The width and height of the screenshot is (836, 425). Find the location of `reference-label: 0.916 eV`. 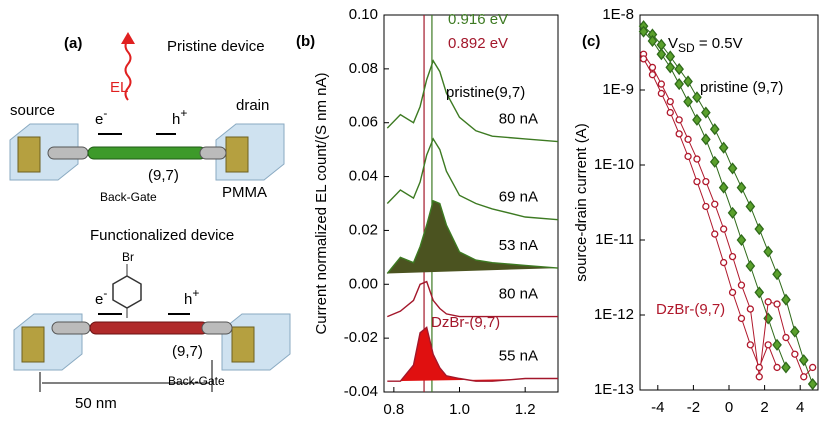

reference-label: 0.916 eV is located at coordinates (478, 19).